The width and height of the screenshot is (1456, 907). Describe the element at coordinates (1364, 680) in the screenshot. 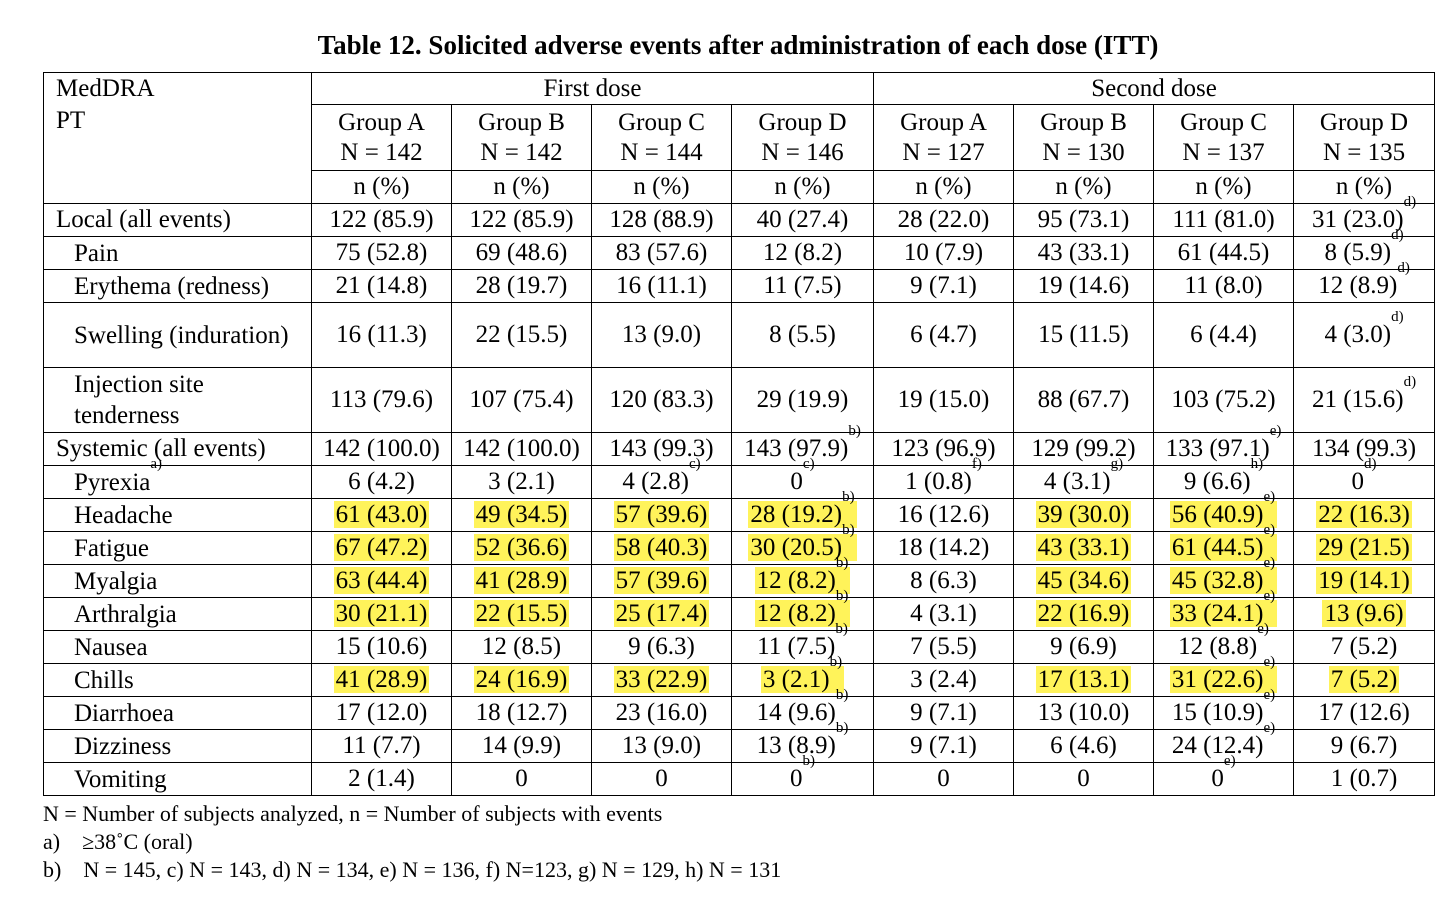

I see `data-cell: 7 (5.2)` at that location.